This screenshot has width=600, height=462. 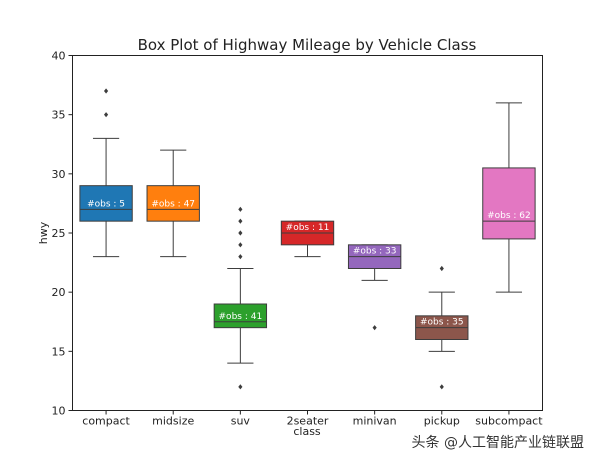 I want to click on box-subcompact: #obs : 62, so click(x=509, y=197).